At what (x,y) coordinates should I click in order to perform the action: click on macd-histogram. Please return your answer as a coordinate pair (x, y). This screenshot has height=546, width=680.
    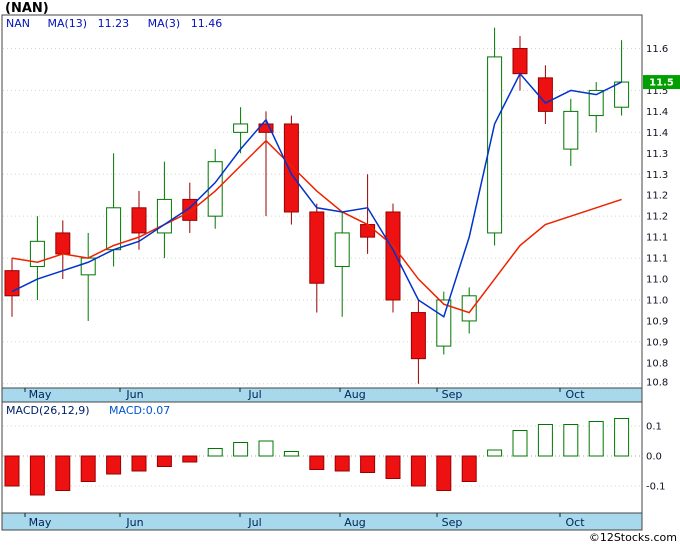
    Looking at the image, I should click on (317, 457).